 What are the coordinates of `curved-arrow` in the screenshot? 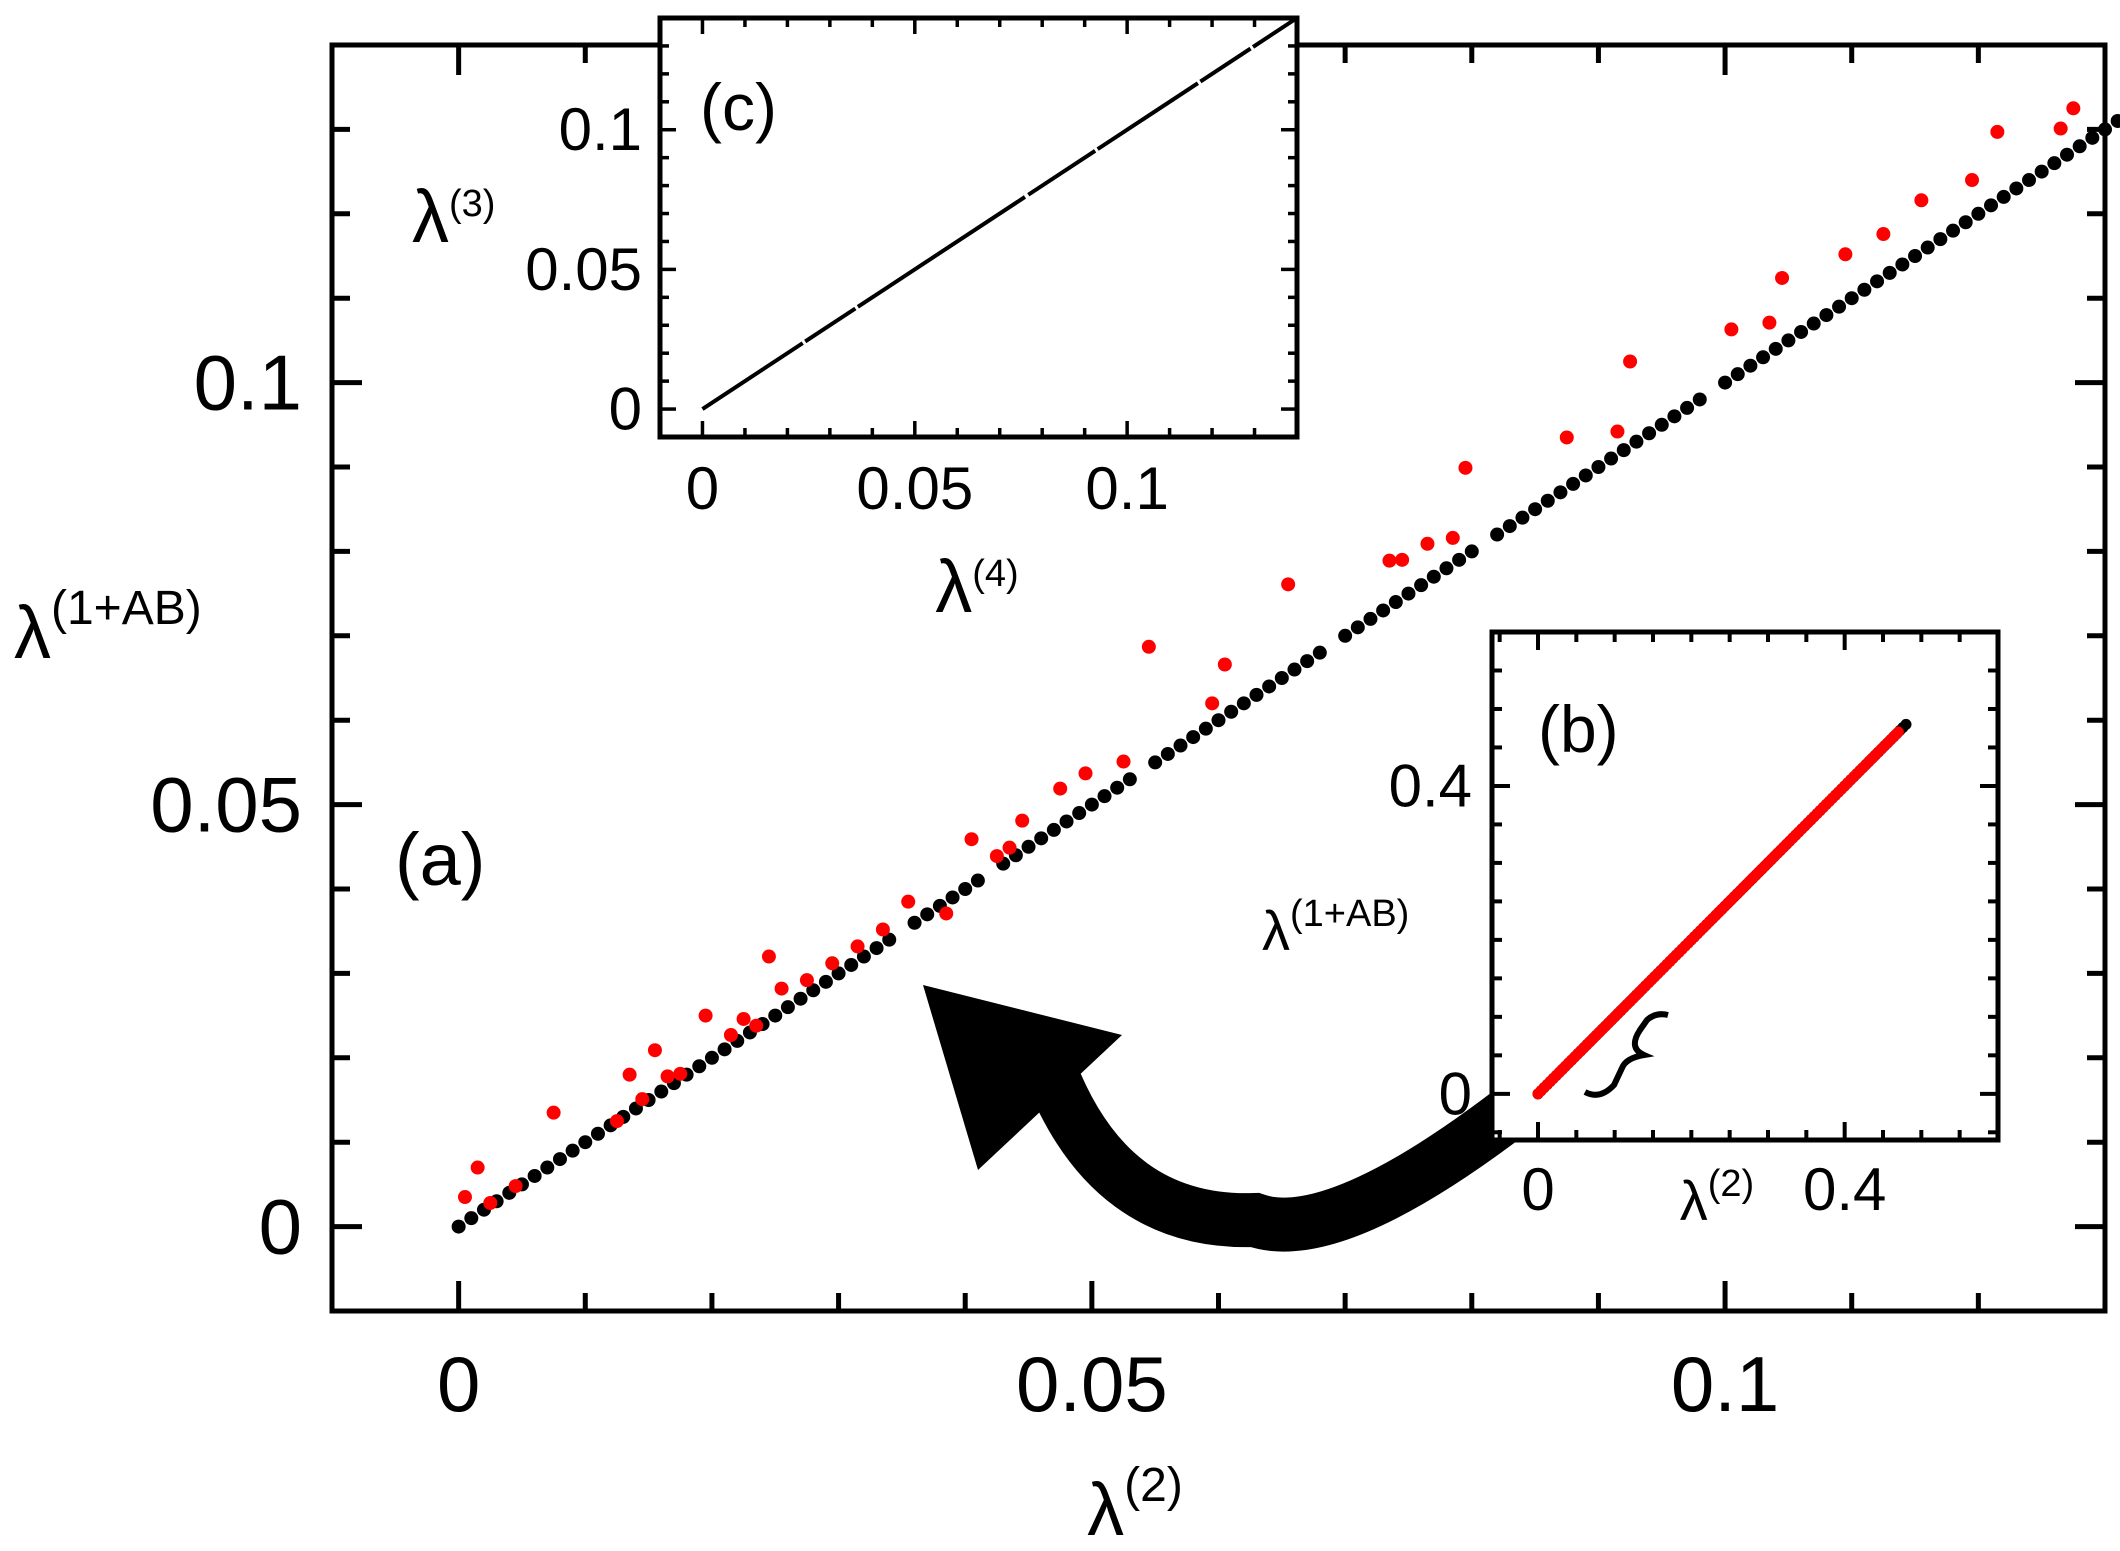 It's located at (1242, 1118).